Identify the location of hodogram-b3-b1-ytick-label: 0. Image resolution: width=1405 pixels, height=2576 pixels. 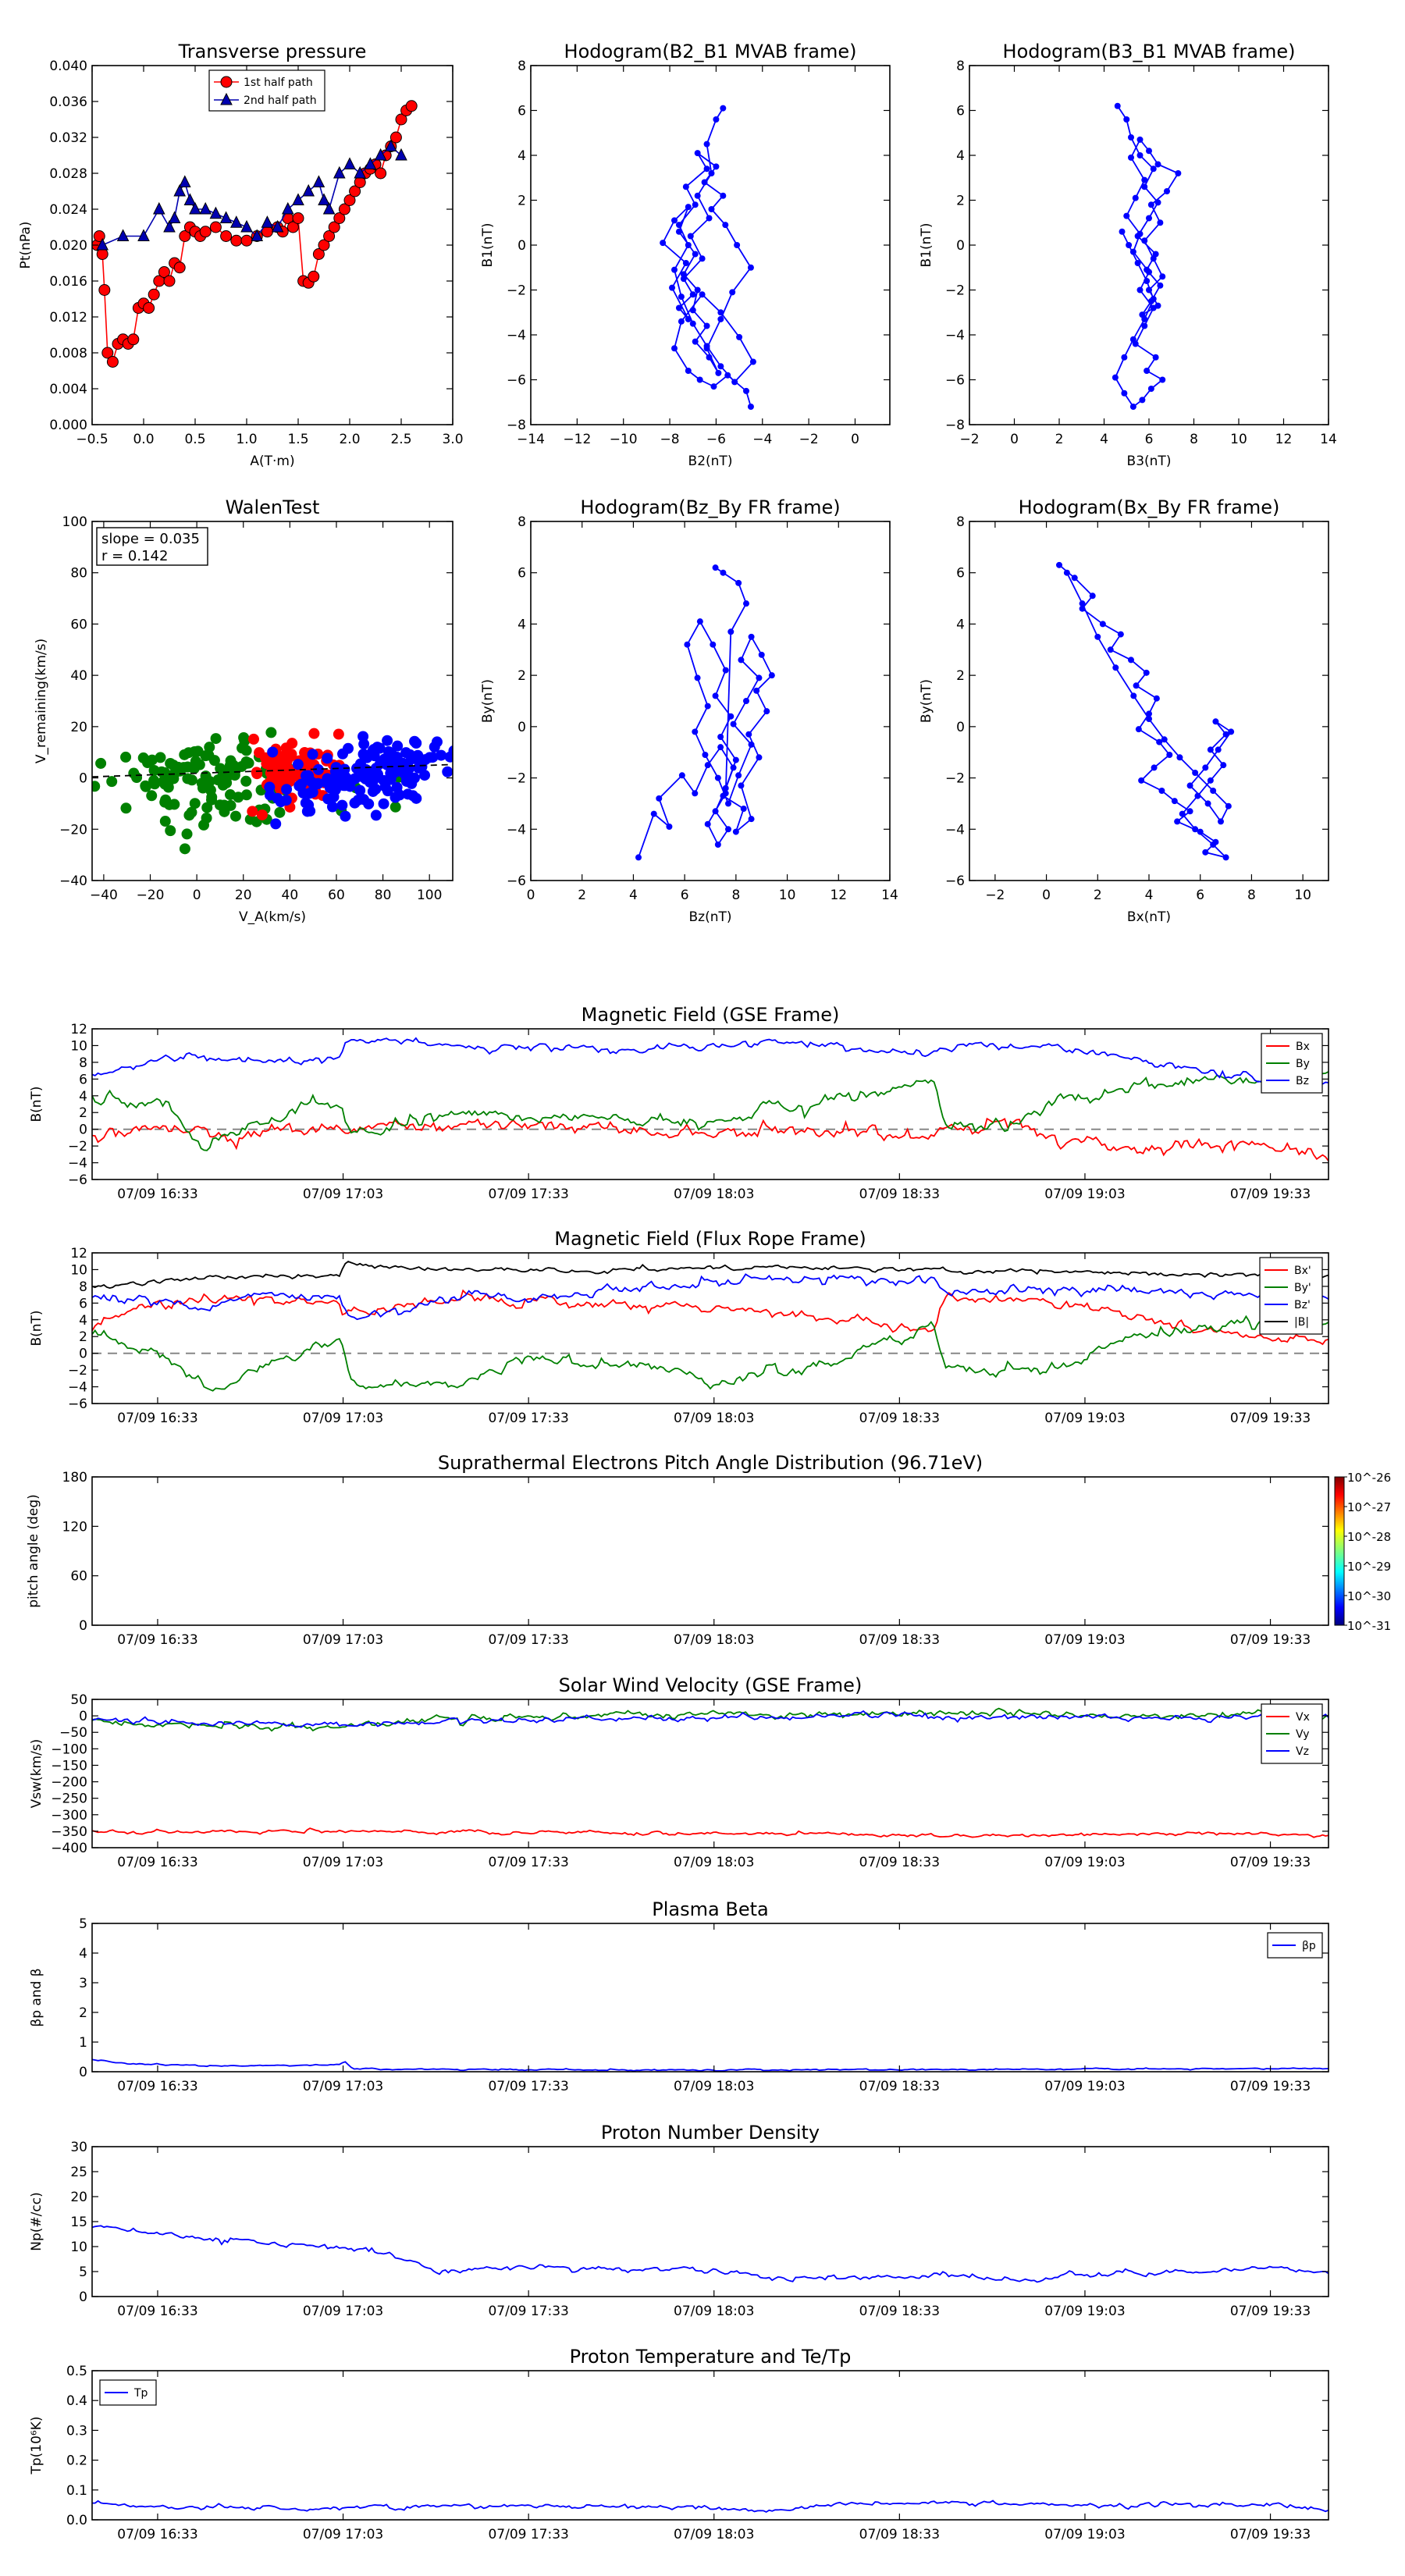
(961, 246).